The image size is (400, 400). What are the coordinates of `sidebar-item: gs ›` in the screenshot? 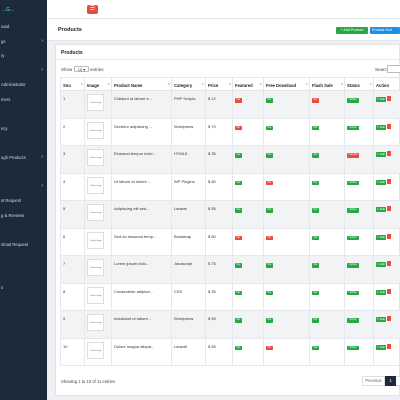 It's located at (23, 41).